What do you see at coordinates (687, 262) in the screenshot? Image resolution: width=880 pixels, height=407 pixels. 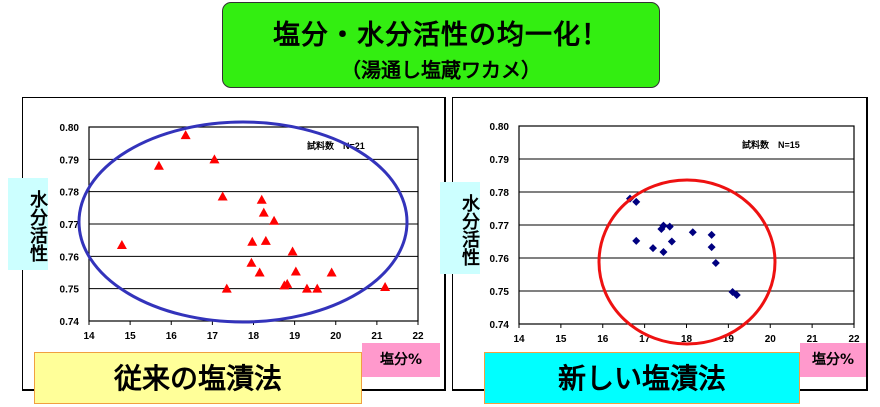 I see `highlight-ellipse` at bounding box center [687, 262].